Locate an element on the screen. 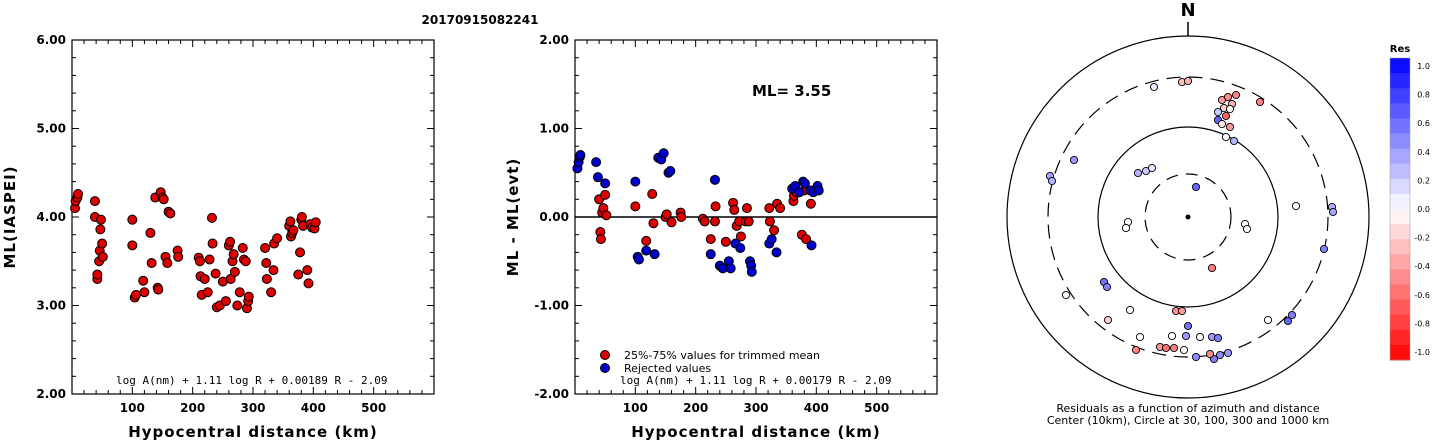  north-label: N is located at coordinates (1187, 10).